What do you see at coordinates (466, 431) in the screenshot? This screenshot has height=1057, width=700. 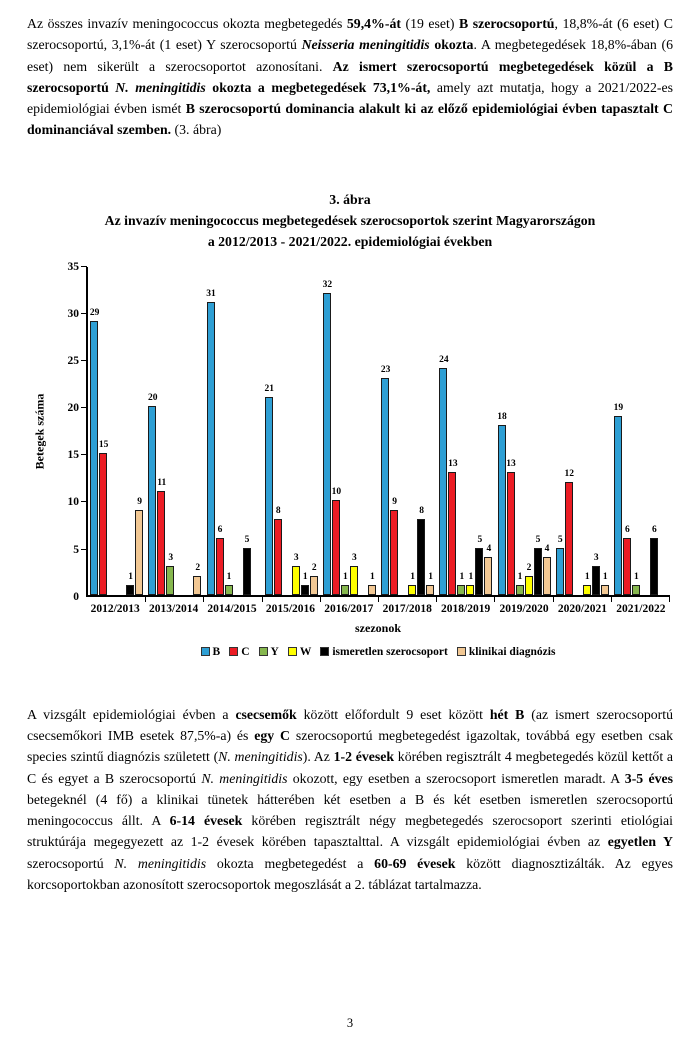 I see `bar-group-2018-2019: 24 13 1 1 5 4` at bounding box center [466, 431].